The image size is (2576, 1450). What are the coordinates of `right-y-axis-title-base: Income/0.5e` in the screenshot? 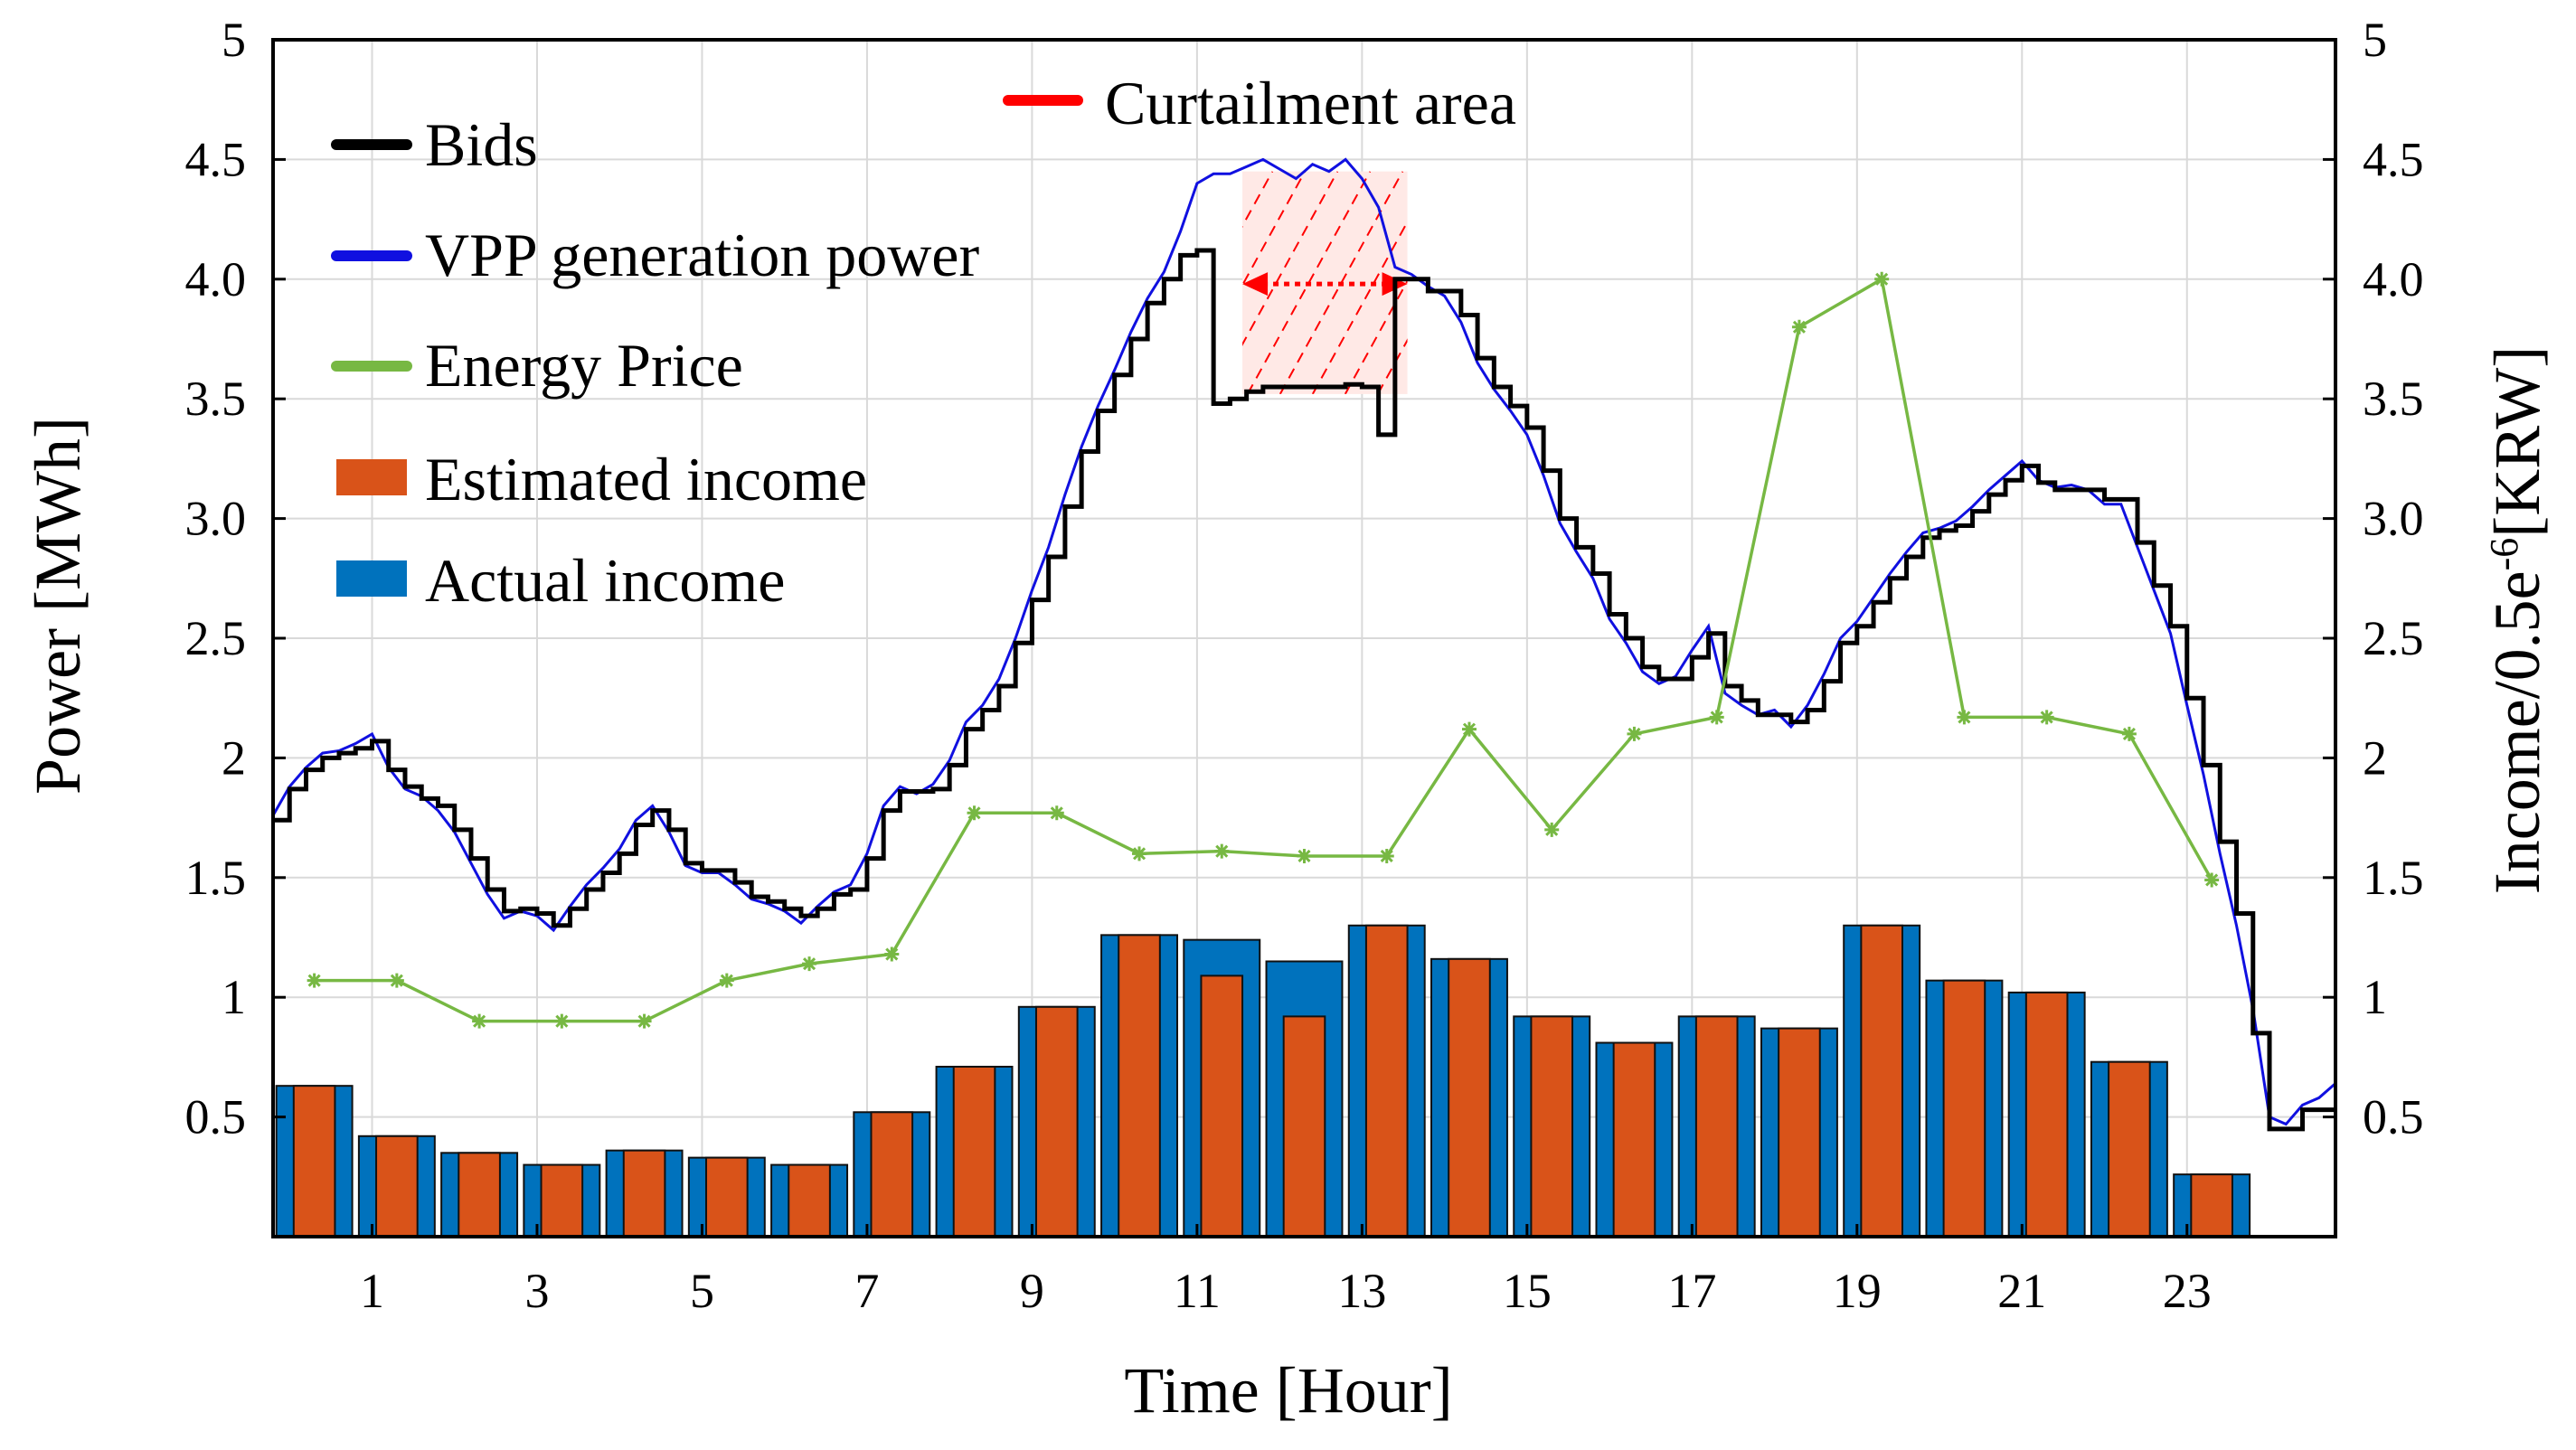 It's located at (2517, 732).